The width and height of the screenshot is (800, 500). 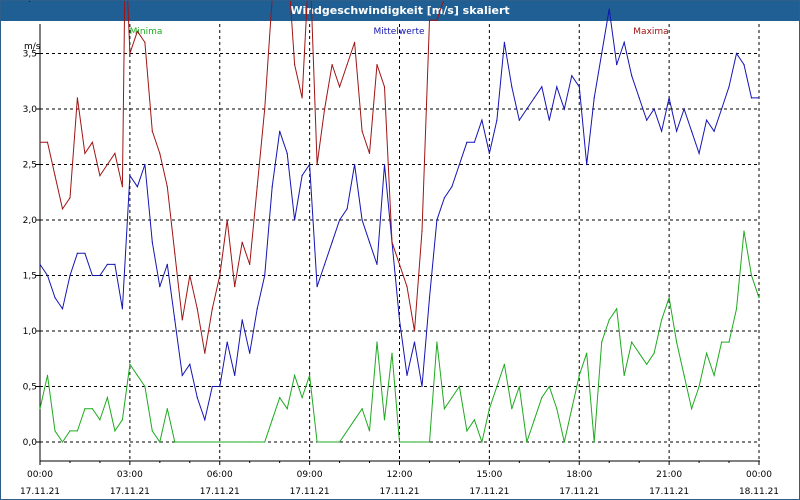 I want to click on x-tick-time: 12:00, so click(x=400, y=475).